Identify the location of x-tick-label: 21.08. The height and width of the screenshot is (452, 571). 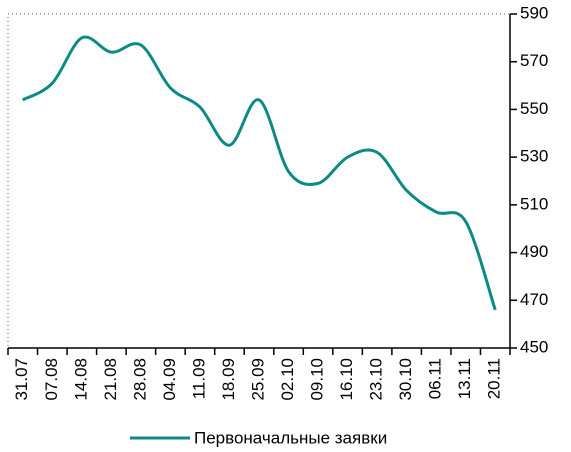
(110, 379).